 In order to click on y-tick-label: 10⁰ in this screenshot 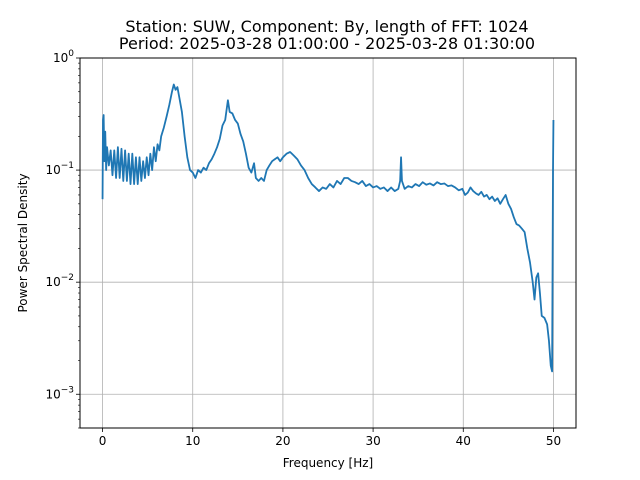, I will do `click(63, 57)`.